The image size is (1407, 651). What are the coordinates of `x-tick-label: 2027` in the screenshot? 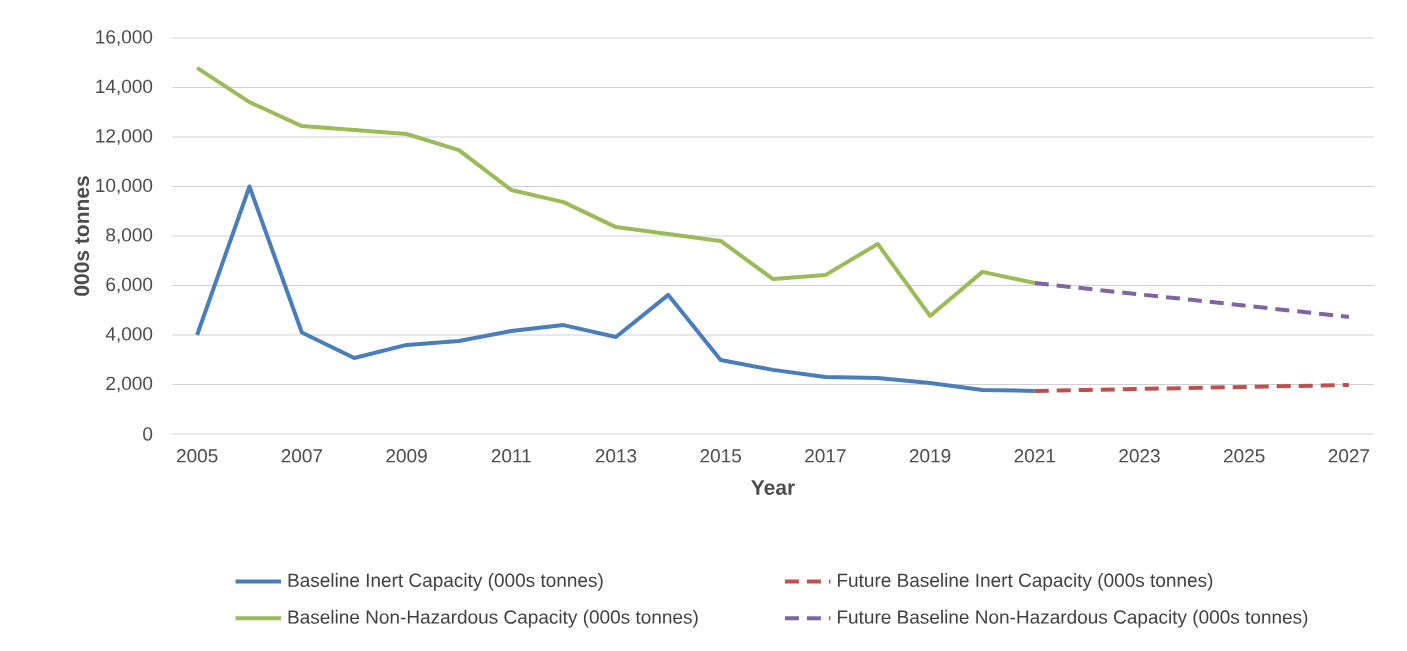 It's located at (1349, 456).